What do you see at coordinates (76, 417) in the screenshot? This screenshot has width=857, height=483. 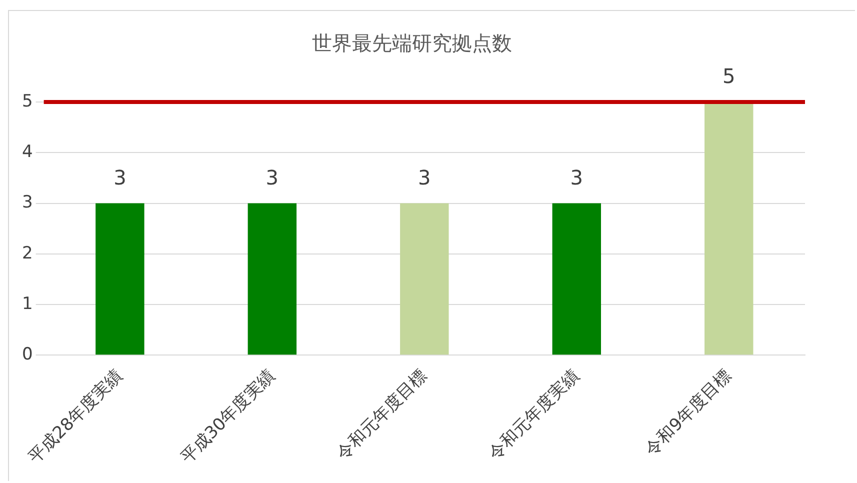 I see `x-tick-label: 平成28年度実績` at bounding box center [76, 417].